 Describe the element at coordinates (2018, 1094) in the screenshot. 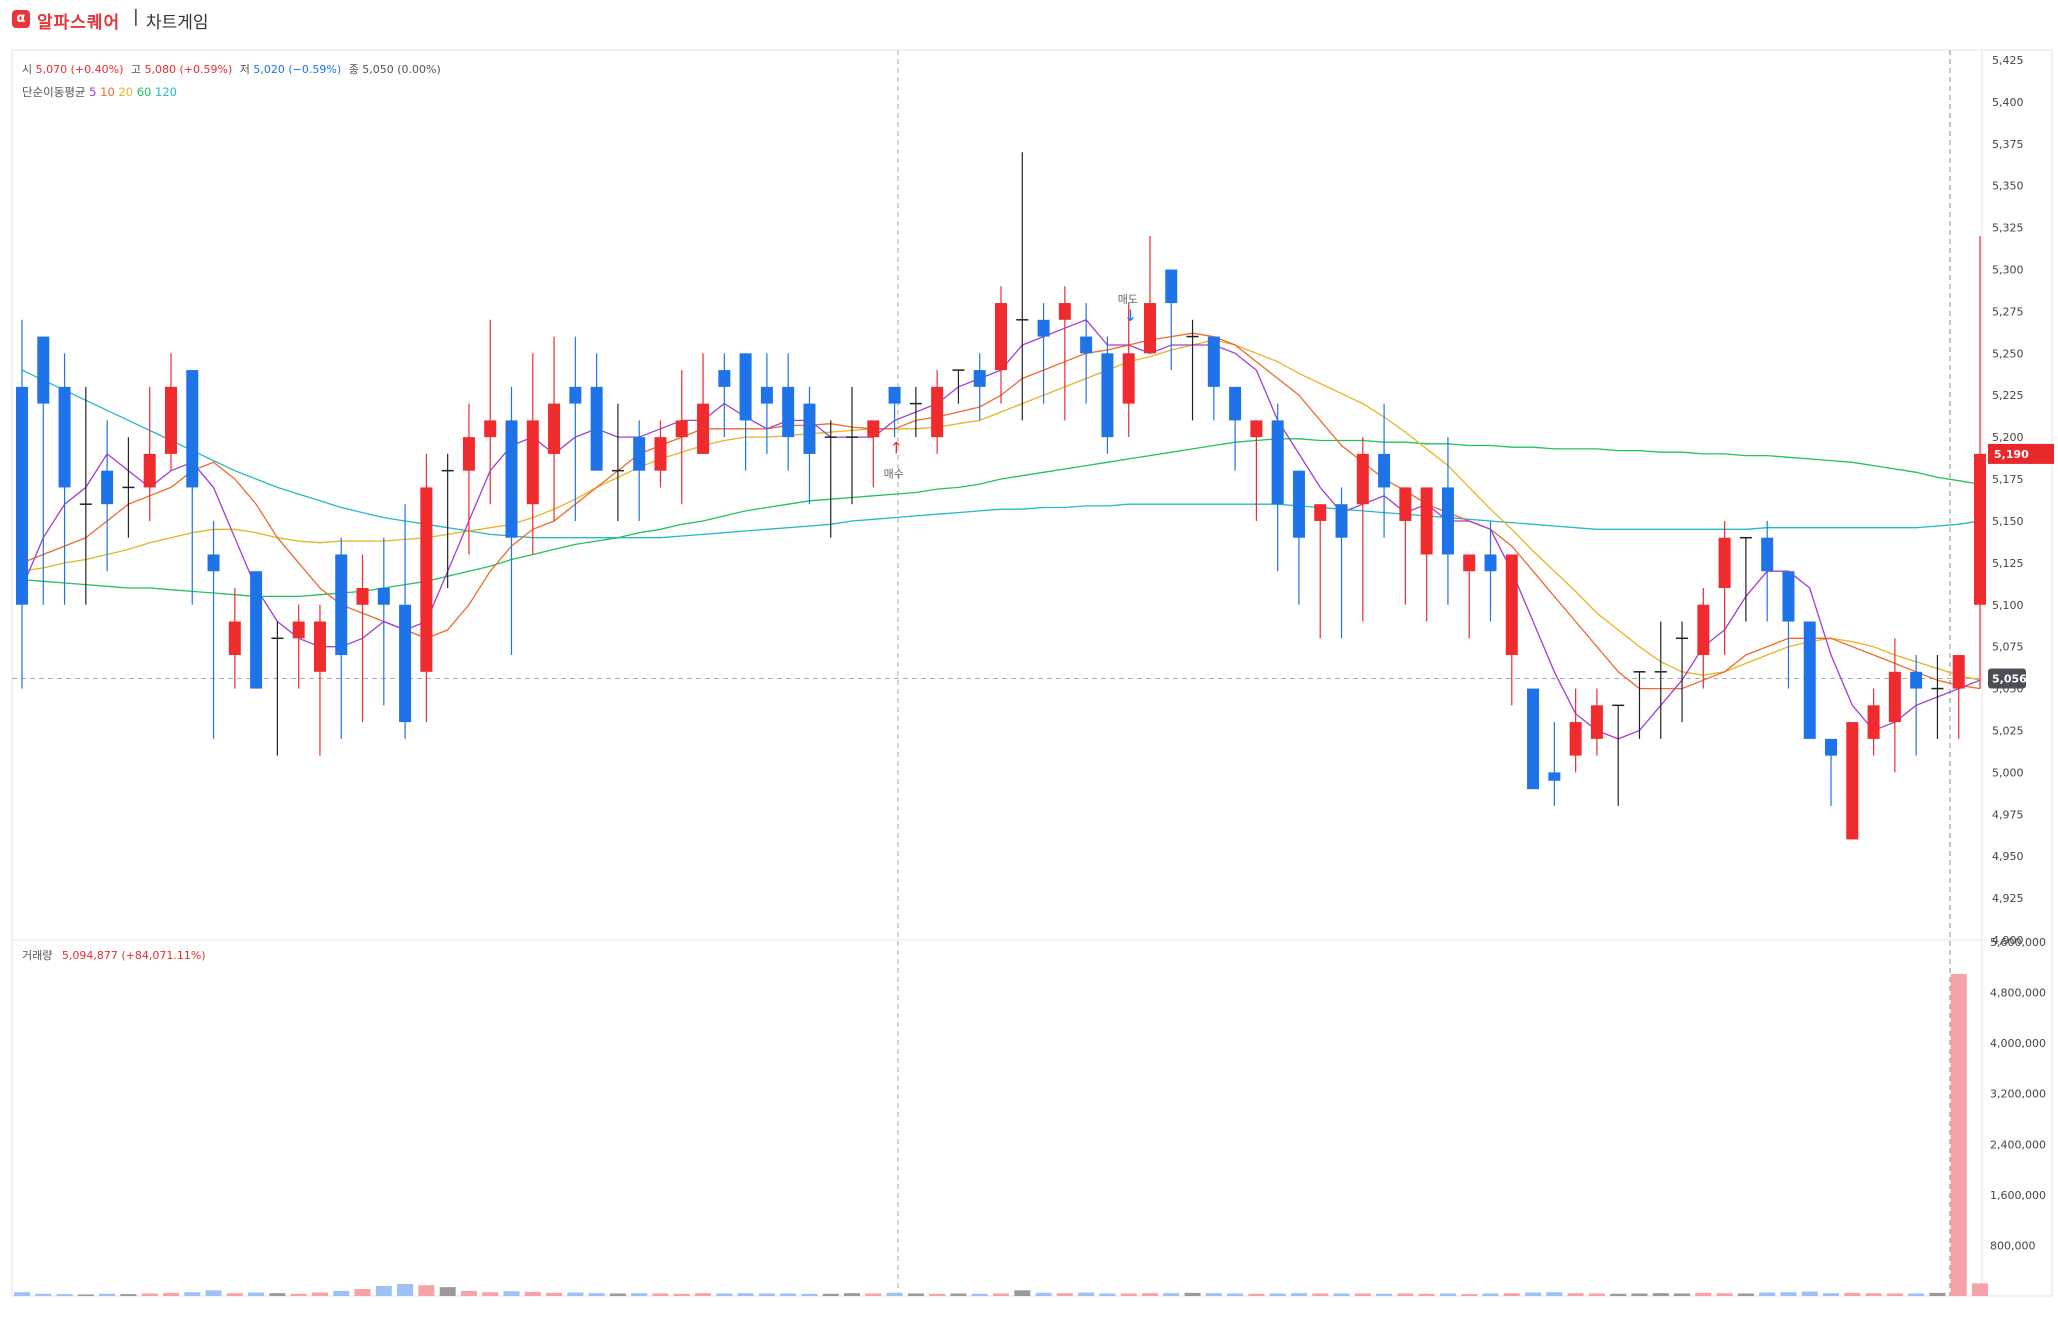

I see `volume-tick-label: 3,200,000` at that location.